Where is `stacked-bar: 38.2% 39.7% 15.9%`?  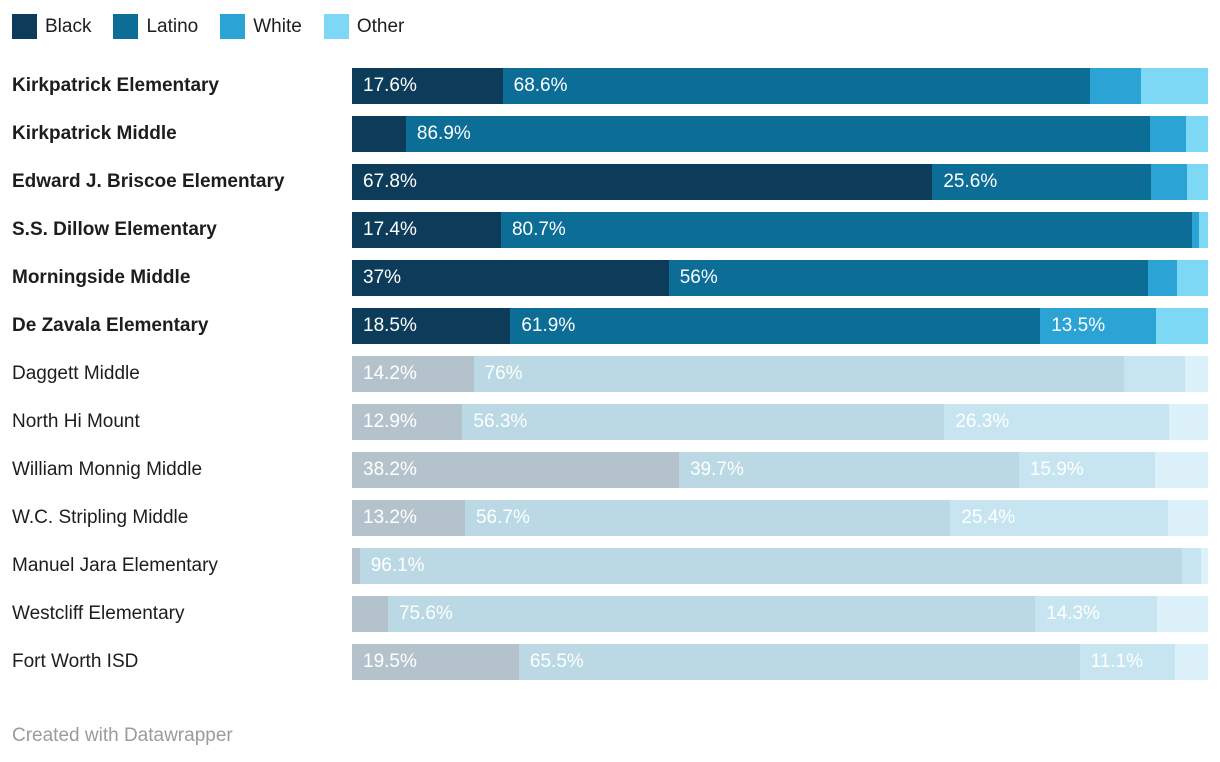 stacked-bar: 38.2% 39.7% 15.9% is located at coordinates (780, 470).